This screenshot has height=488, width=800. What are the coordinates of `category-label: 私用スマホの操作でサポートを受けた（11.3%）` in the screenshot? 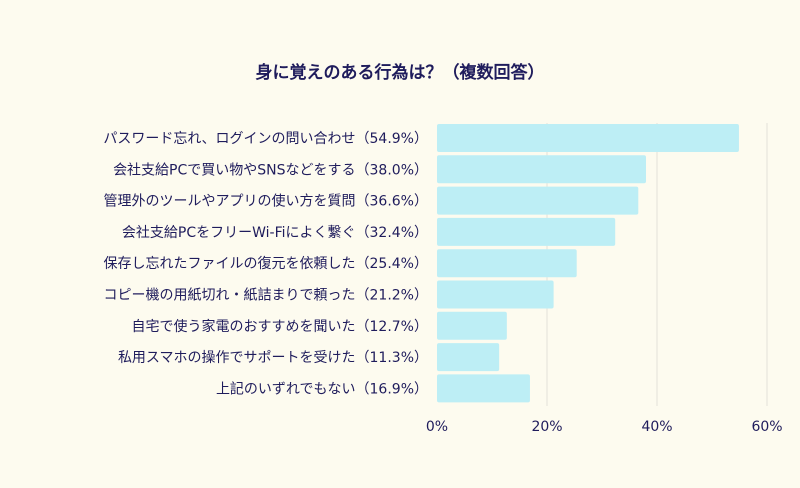 It's located at (273, 358).